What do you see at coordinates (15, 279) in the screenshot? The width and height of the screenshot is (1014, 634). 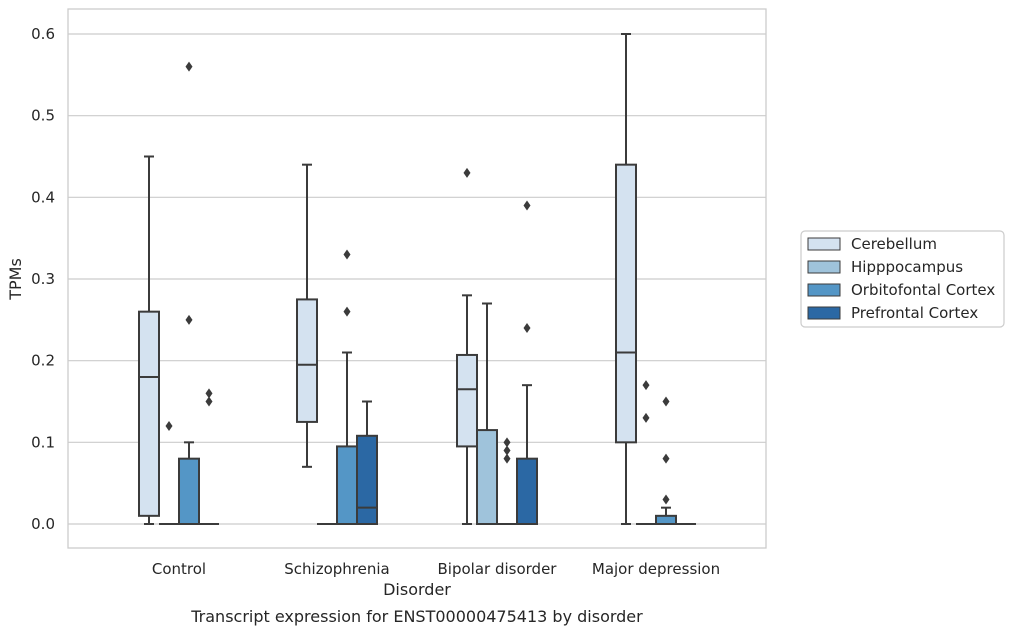 I see `y-axis-label: TPMs` at bounding box center [15, 279].